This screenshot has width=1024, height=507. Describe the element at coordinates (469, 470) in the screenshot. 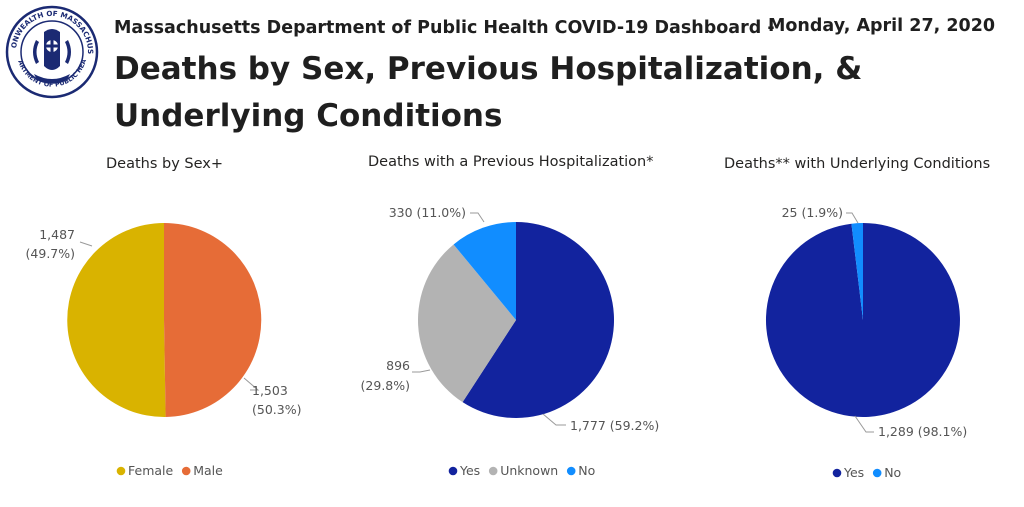

I see `legend-label-1-yes: Yes` at that location.